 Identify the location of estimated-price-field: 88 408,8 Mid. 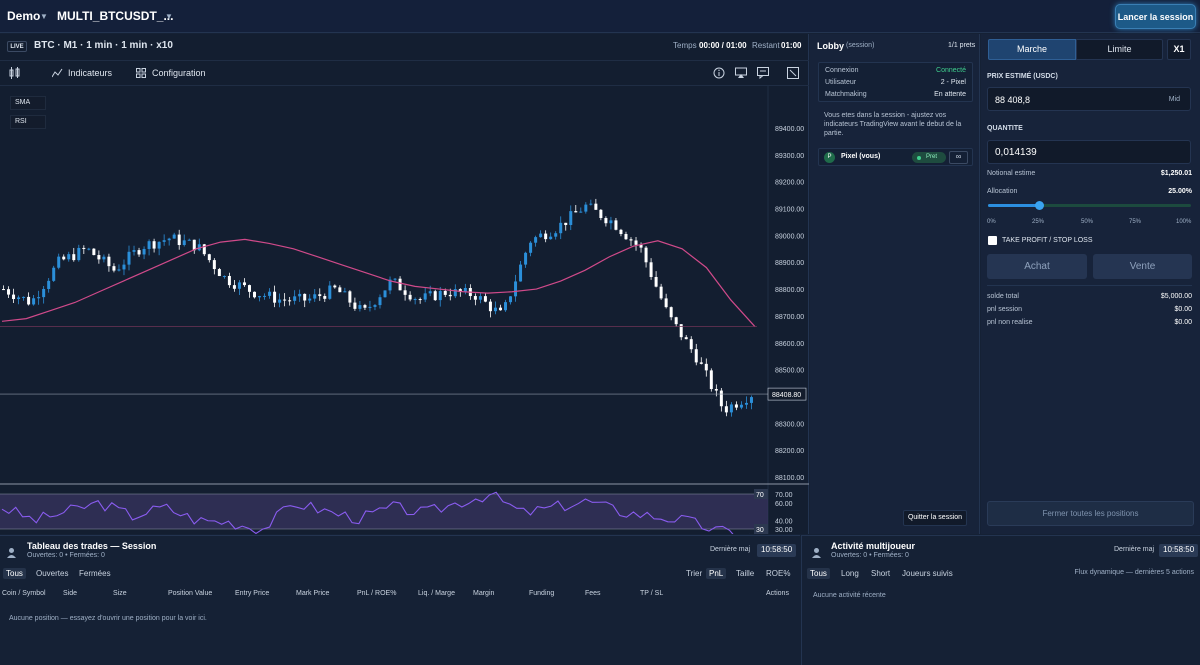
(1089, 99).